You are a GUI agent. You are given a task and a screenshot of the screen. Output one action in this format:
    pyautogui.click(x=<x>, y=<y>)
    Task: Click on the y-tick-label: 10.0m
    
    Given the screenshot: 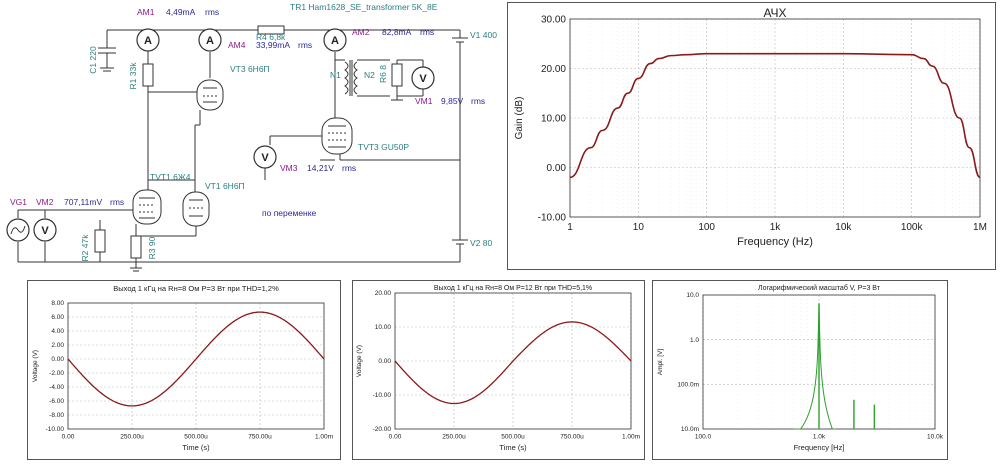 What is the action you would take?
    pyautogui.click(x=690, y=429)
    